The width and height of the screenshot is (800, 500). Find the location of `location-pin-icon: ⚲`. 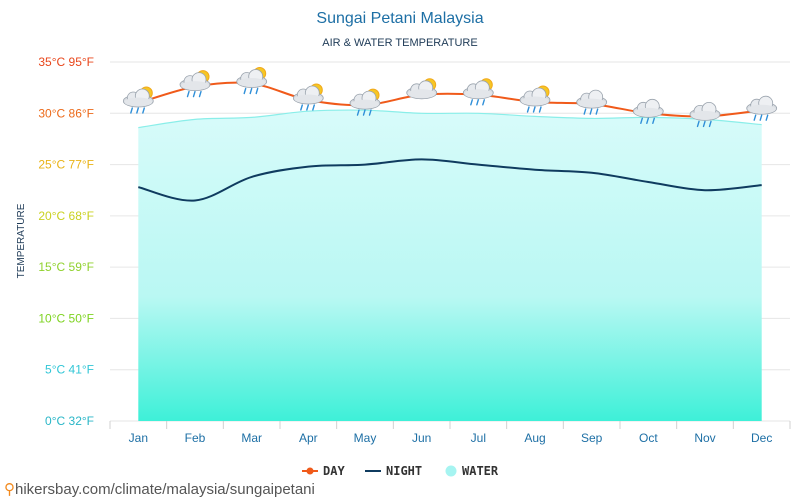

location-pin-icon: ⚲ is located at coordinates (9, 489).